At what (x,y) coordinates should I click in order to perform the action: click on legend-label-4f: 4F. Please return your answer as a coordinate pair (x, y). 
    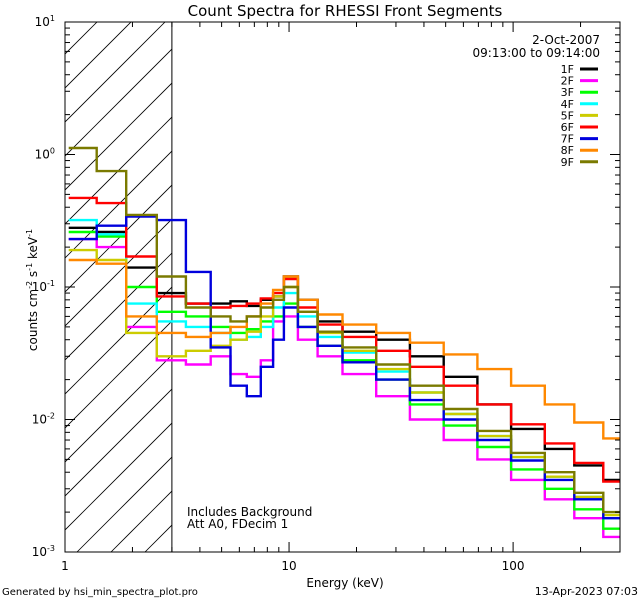
    Looking at the image, I should click on (567, 104).